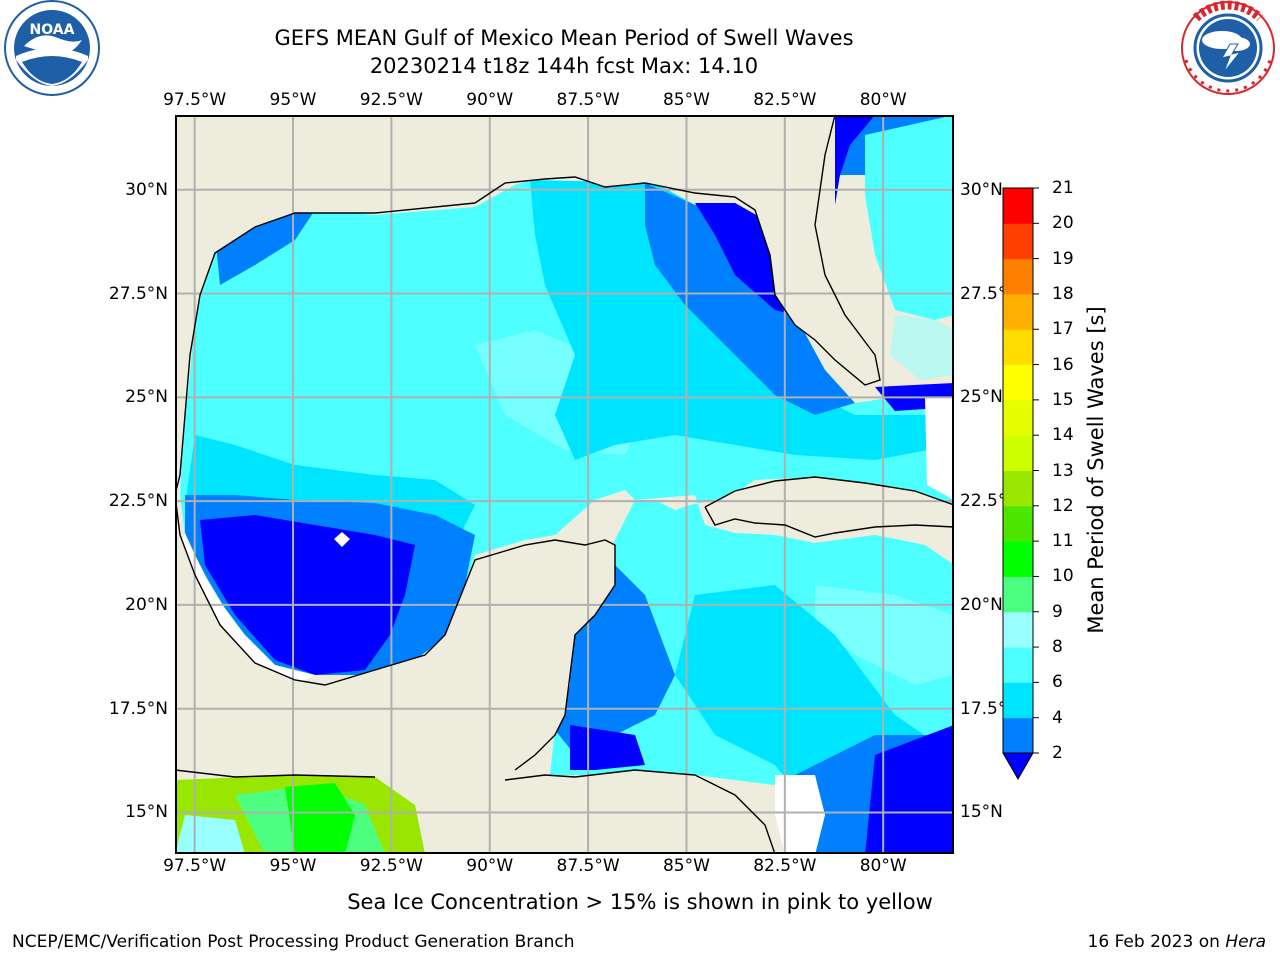 The image size is (1280, 960). What do you see at coordinates (320, 818) in the screenshot?
I see `pacific-11s` at bounding box center [320, 818].